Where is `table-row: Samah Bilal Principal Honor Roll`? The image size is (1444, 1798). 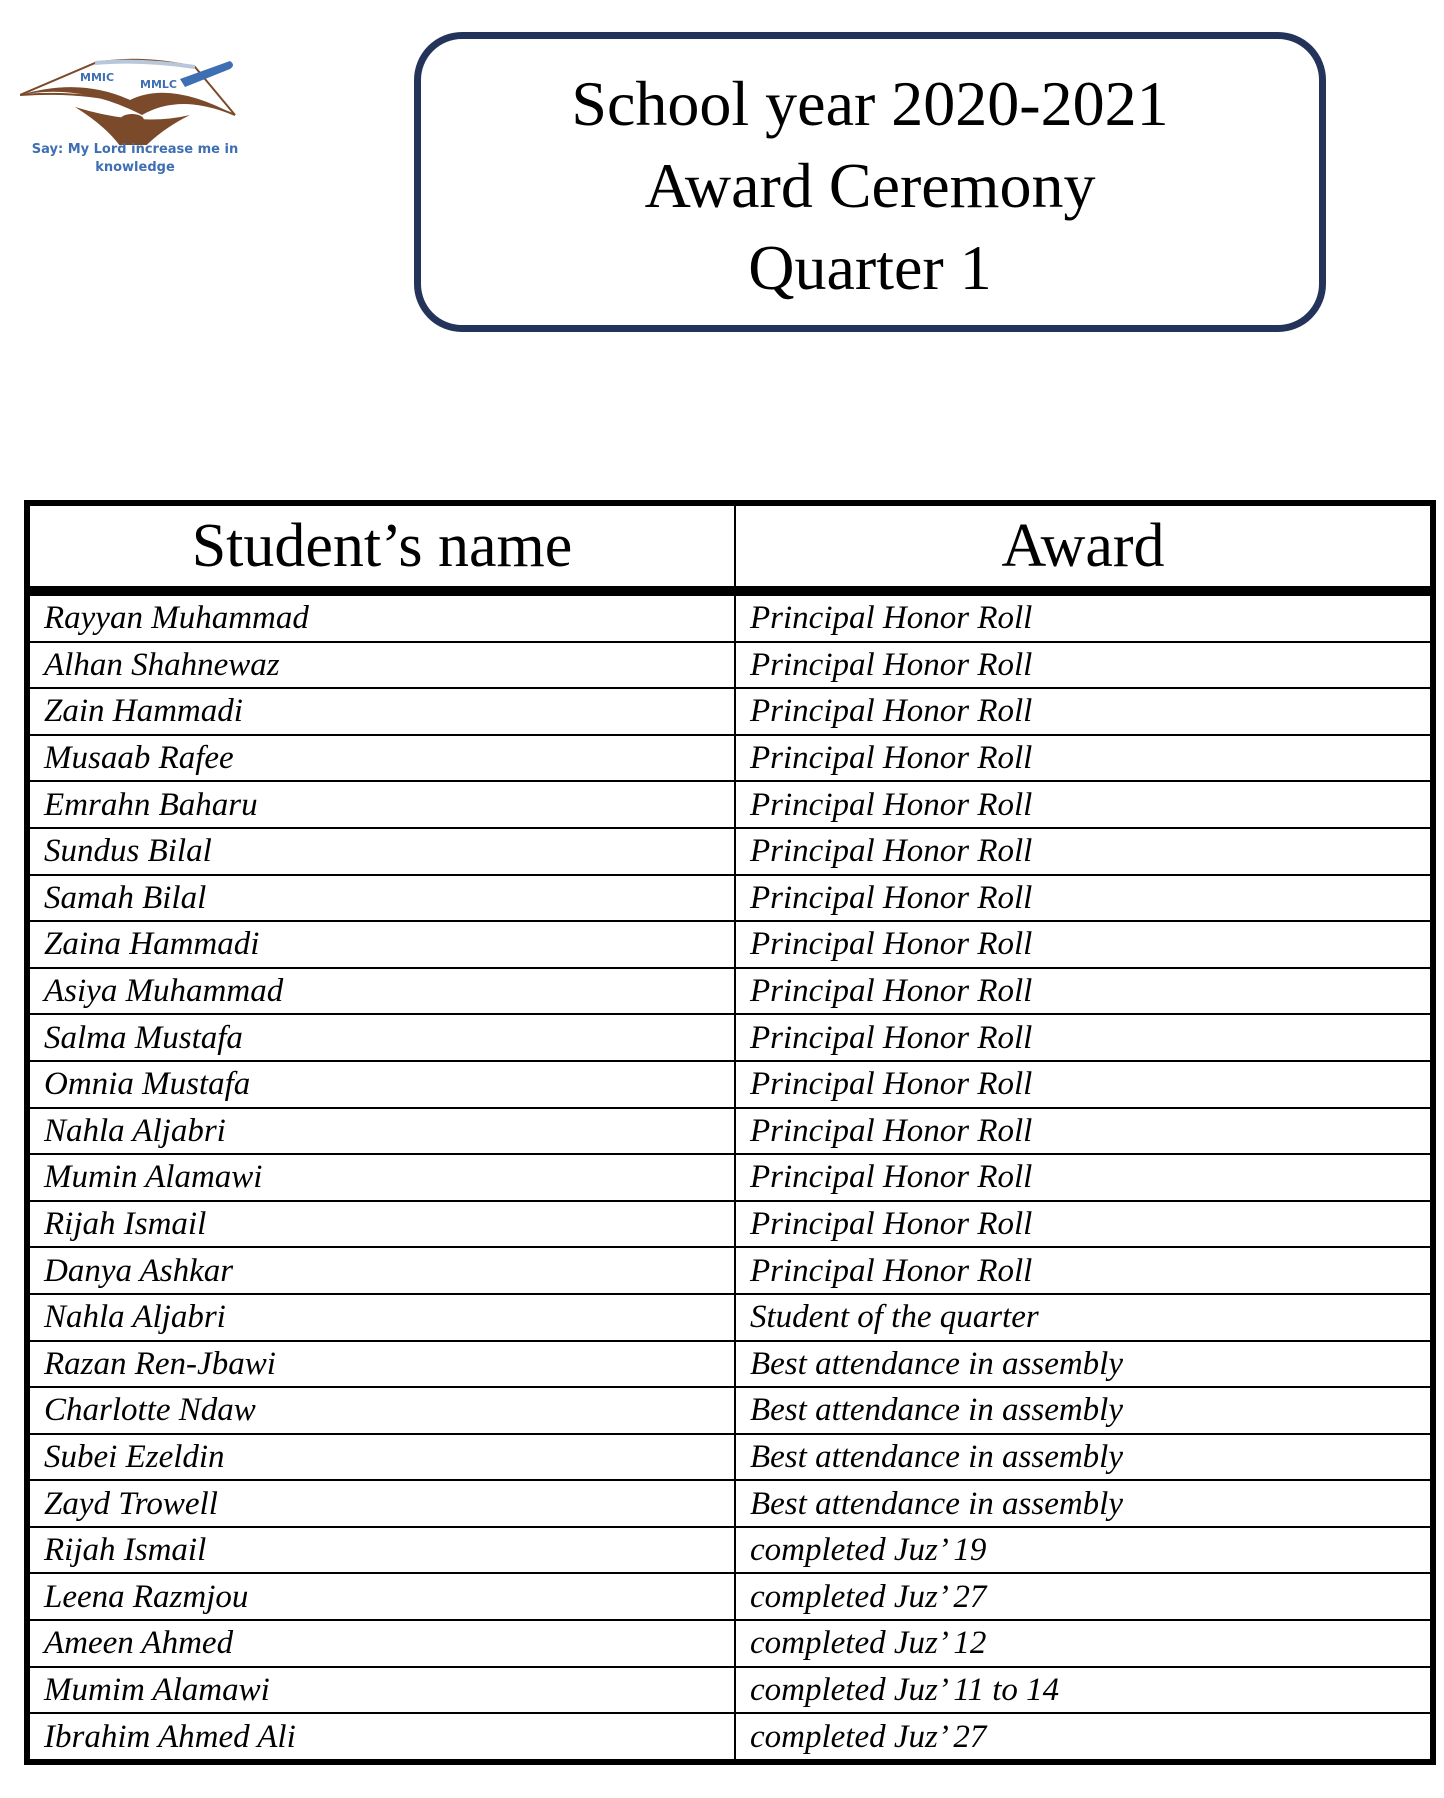 table-row: Samah Bilal Principal Honor Roll is located at coordinates (730, 898).